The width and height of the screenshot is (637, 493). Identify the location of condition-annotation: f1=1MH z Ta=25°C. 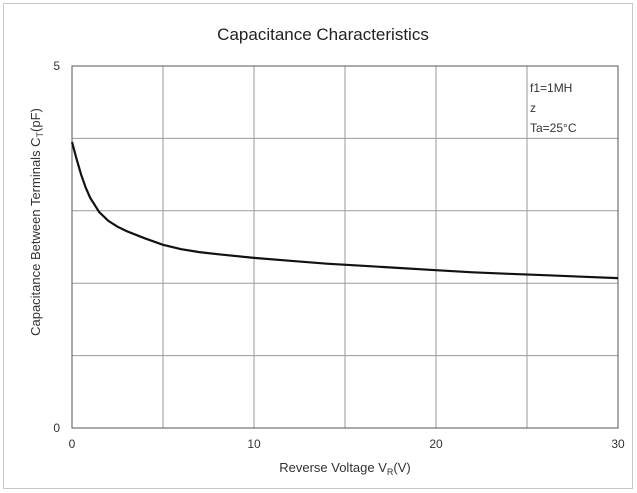
(553, 108).